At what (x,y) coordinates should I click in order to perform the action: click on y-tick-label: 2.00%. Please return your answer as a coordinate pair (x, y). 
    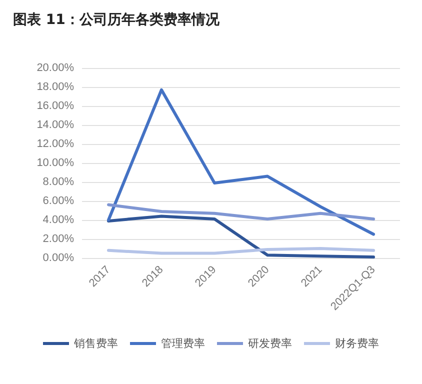
    Looking at the image, I should click on (58, 239).